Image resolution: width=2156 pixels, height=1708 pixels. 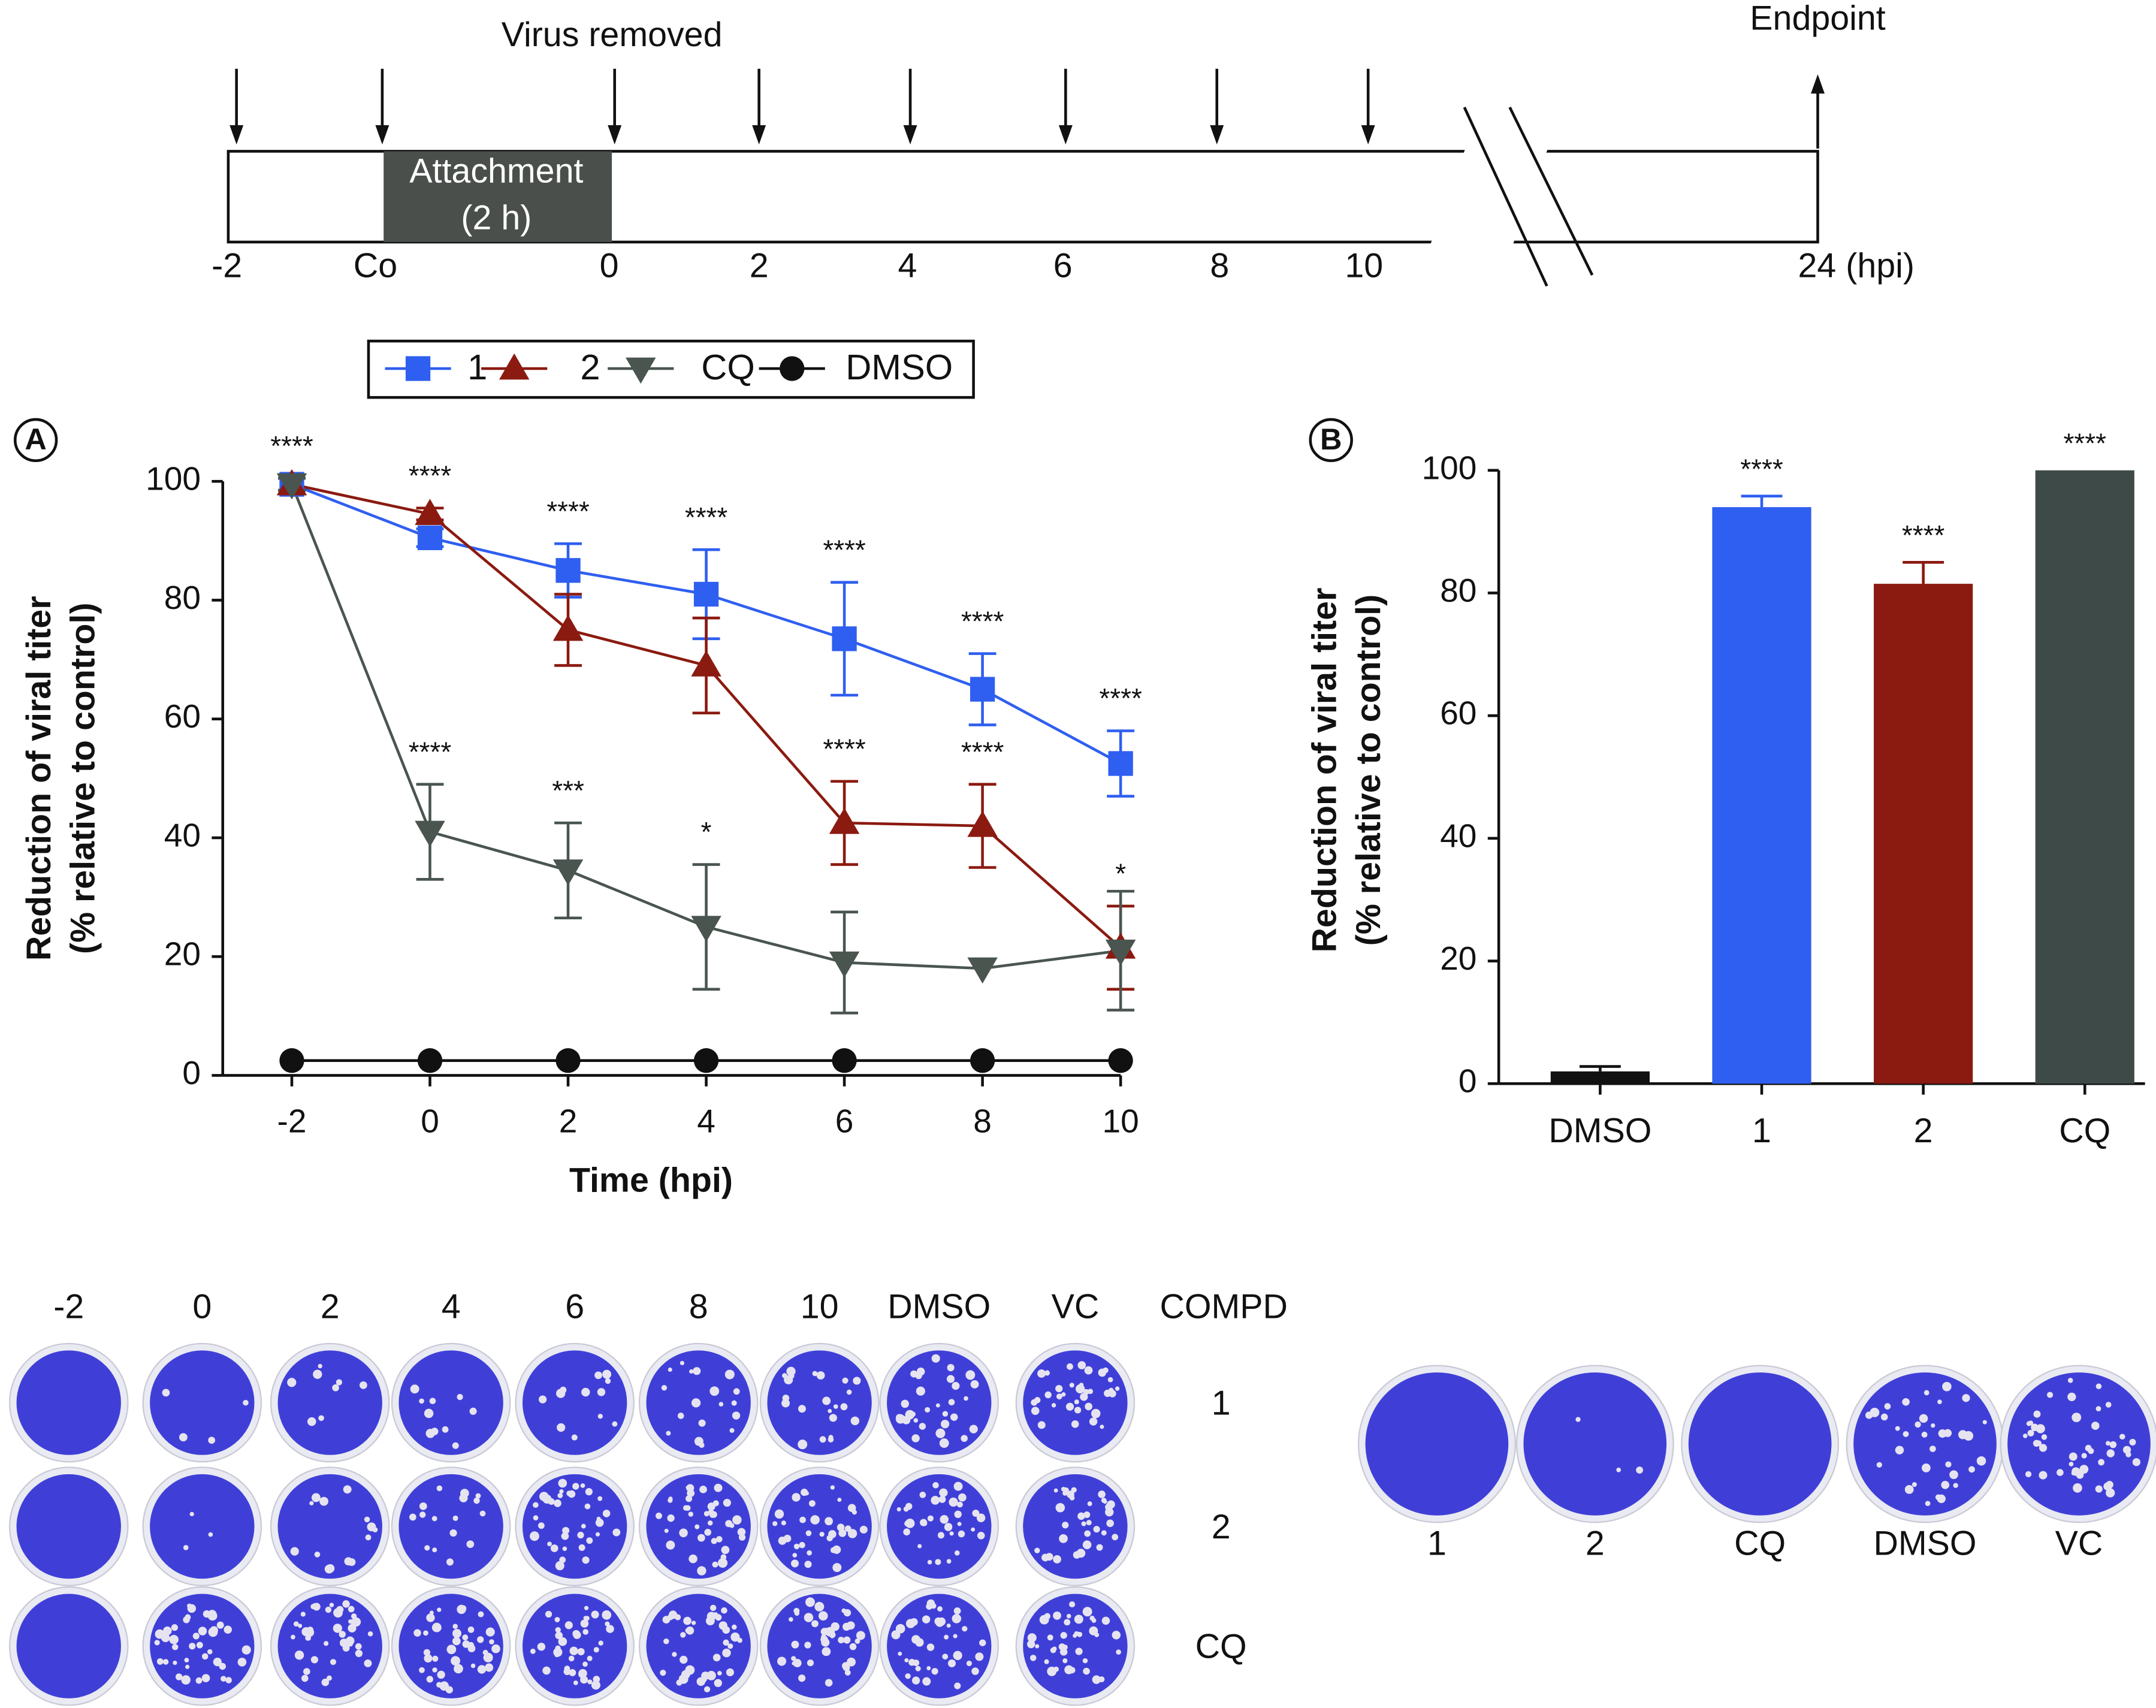 I want to click on plate-column-label: -2, so click(x=68, y=1307).